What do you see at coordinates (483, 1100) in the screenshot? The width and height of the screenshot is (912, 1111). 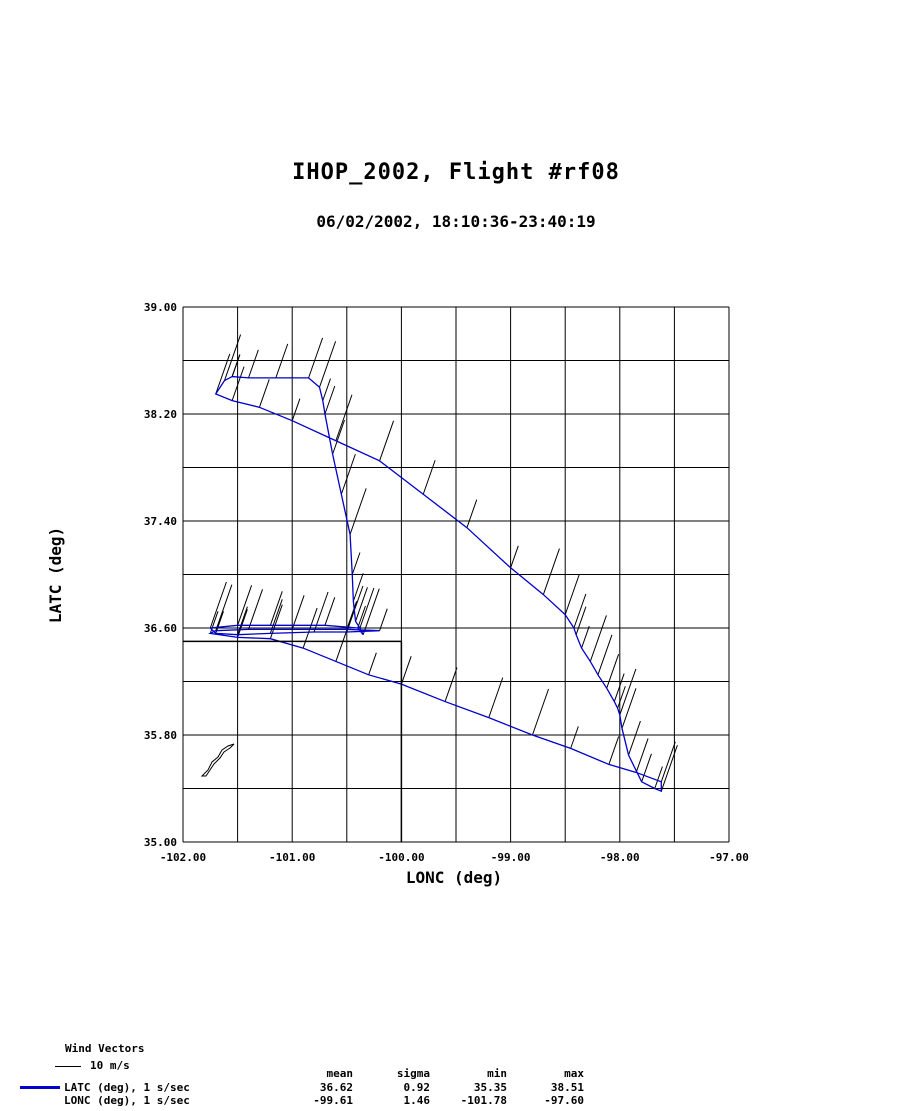 I see `lonc-min: -101.78` at bounding box center [483, 1100].